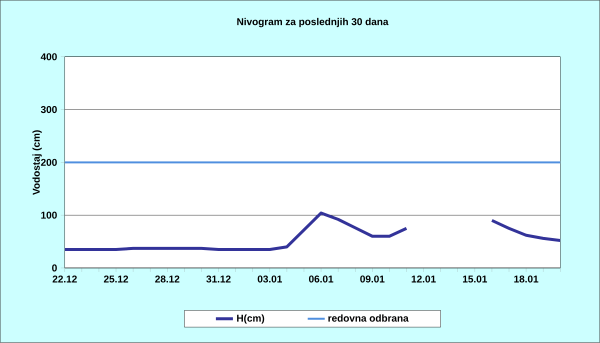 The image size is (600, 343). Describe the element at coordinates (475, 279) in the screenshot. I see `x-tick-label: 15.01` at that location.